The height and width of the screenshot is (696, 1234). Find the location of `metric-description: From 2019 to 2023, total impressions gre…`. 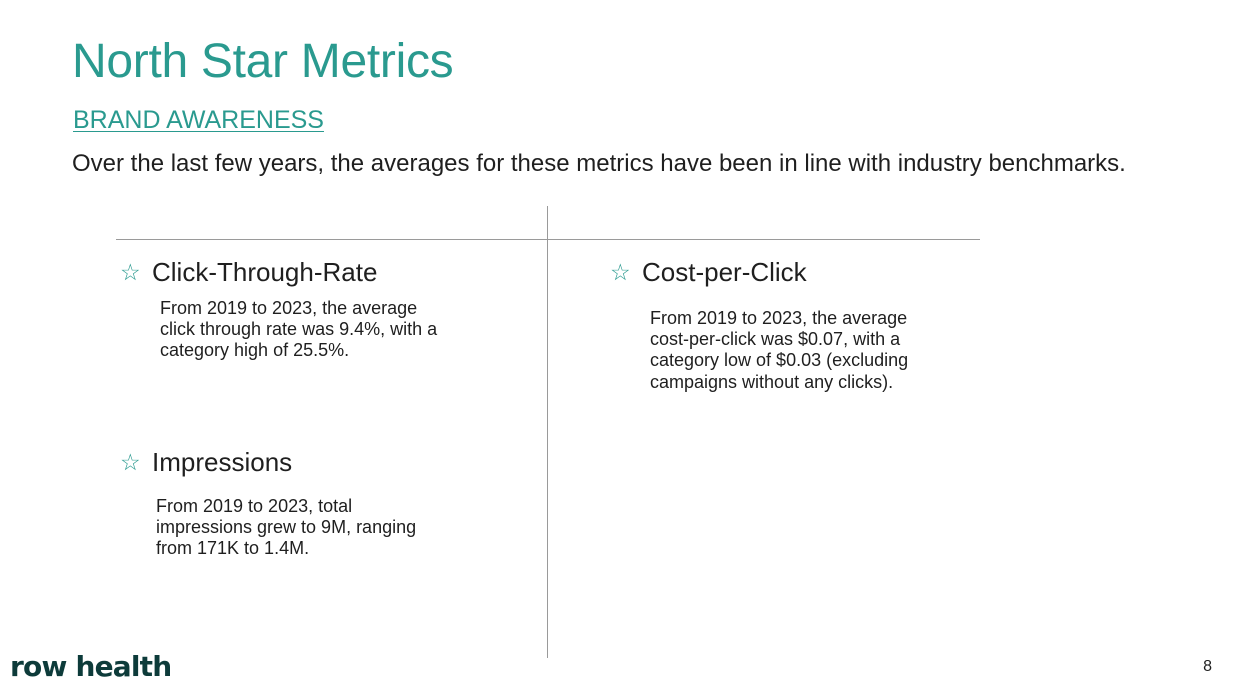

metric-description: From 2019 to 2023, total impressions gre… is located at coordinates (286, 527).